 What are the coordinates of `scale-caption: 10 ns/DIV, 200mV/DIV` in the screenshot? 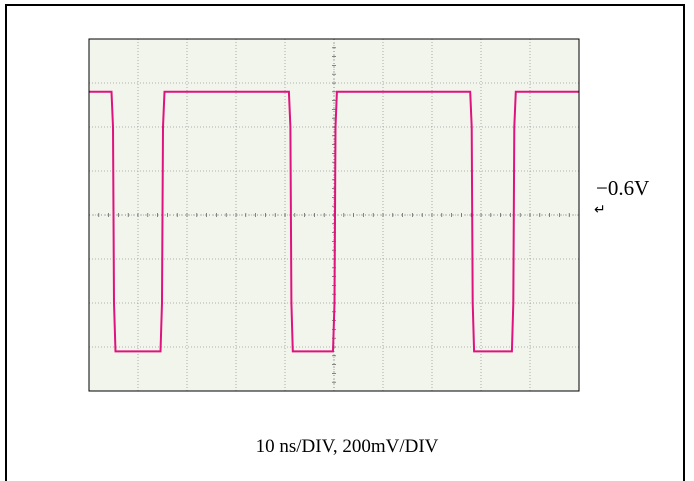 It's located at (347, 446).